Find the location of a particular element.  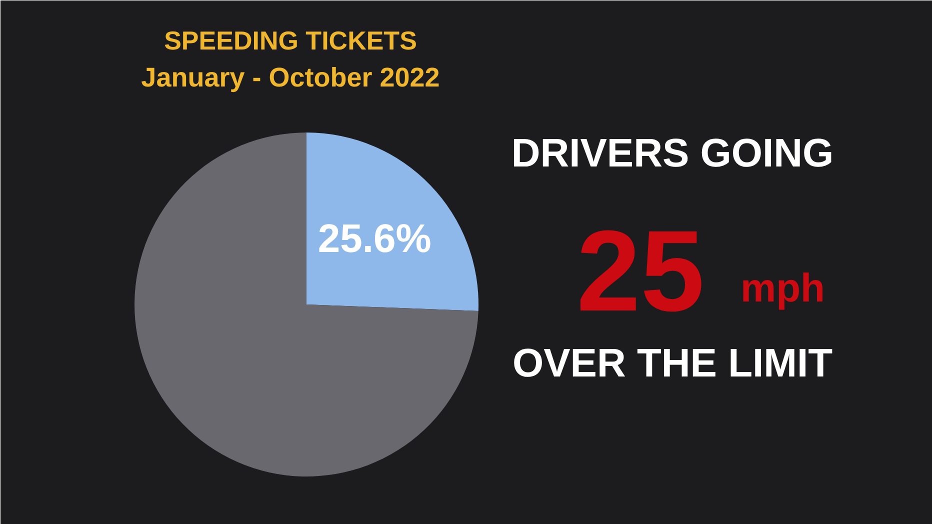

chart-subtitle: January - October 2022 is located at coordinates (290, 77).